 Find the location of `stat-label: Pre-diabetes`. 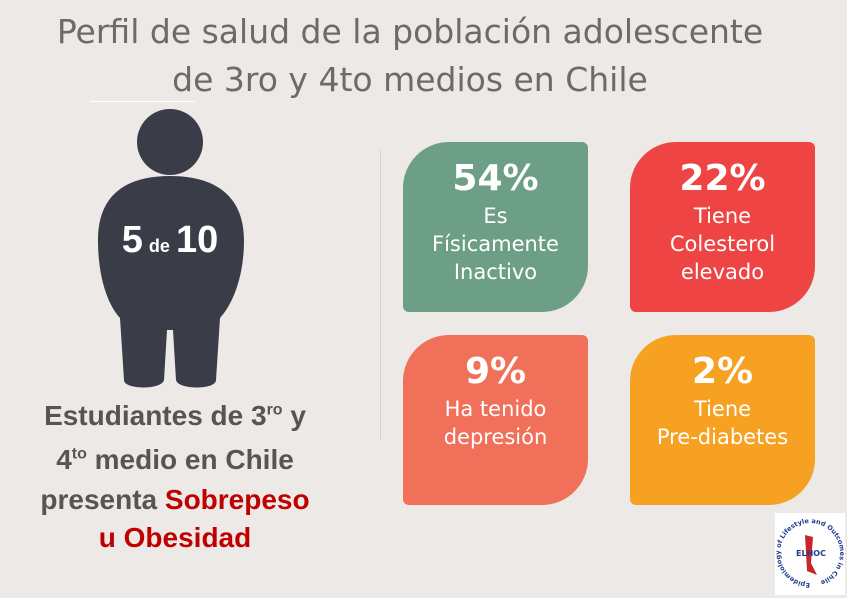

stat-label: Pre-diabetes is located at coordinates (722, 437).